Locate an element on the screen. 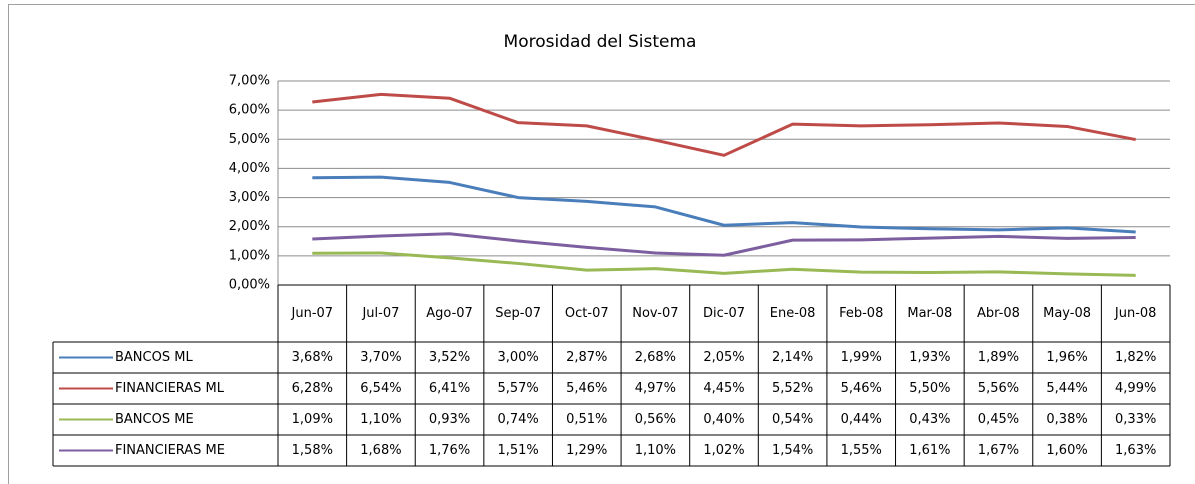  data-label: 5,44% is located at coordinates (1066, 388).